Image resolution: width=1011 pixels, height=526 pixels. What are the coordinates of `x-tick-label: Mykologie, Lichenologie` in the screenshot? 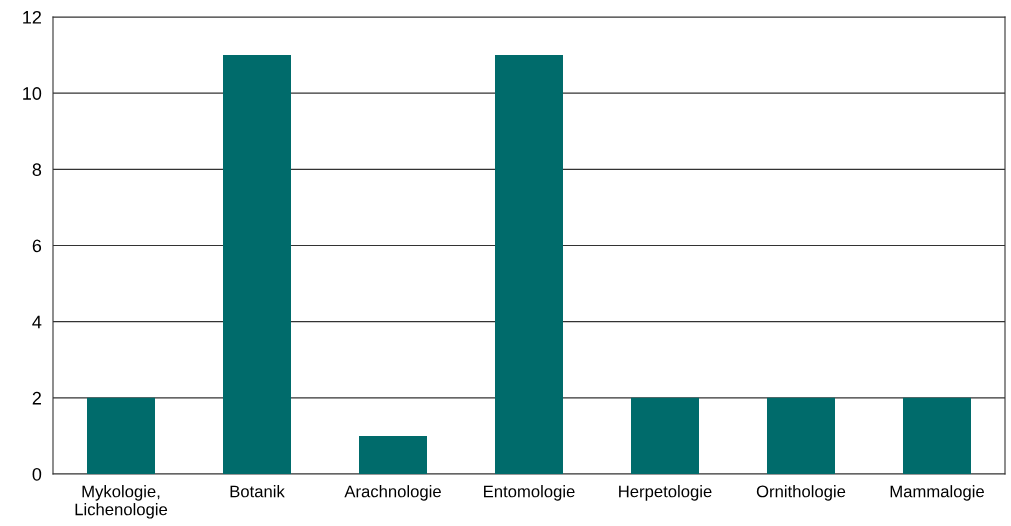 It's located at (121, 502).